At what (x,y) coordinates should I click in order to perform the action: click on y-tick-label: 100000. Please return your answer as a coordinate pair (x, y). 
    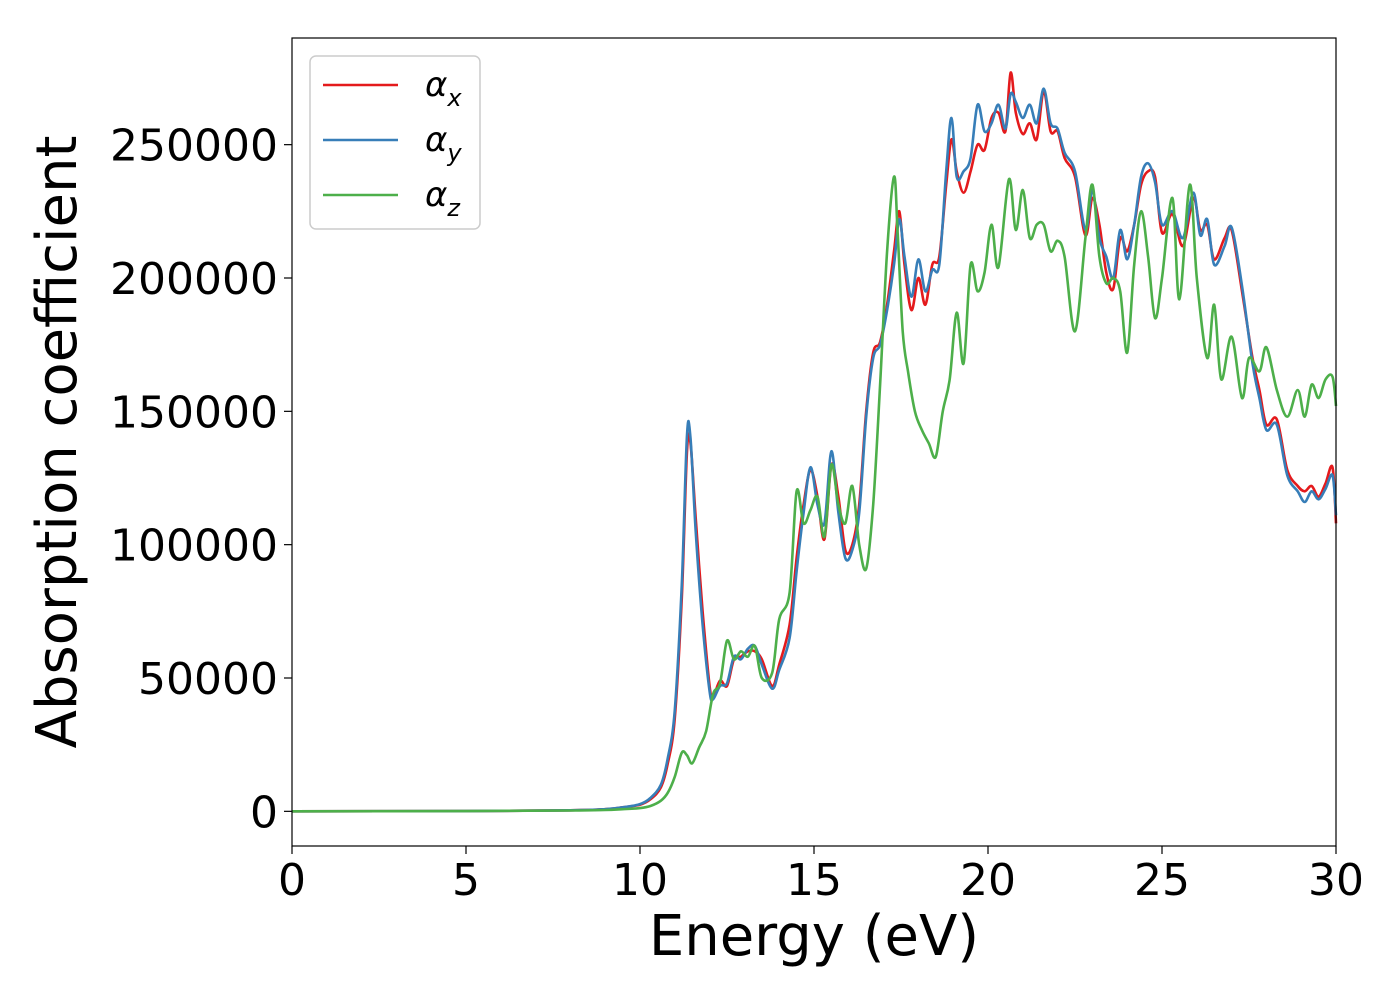
    Looking at the image, I should click on (194, 546).